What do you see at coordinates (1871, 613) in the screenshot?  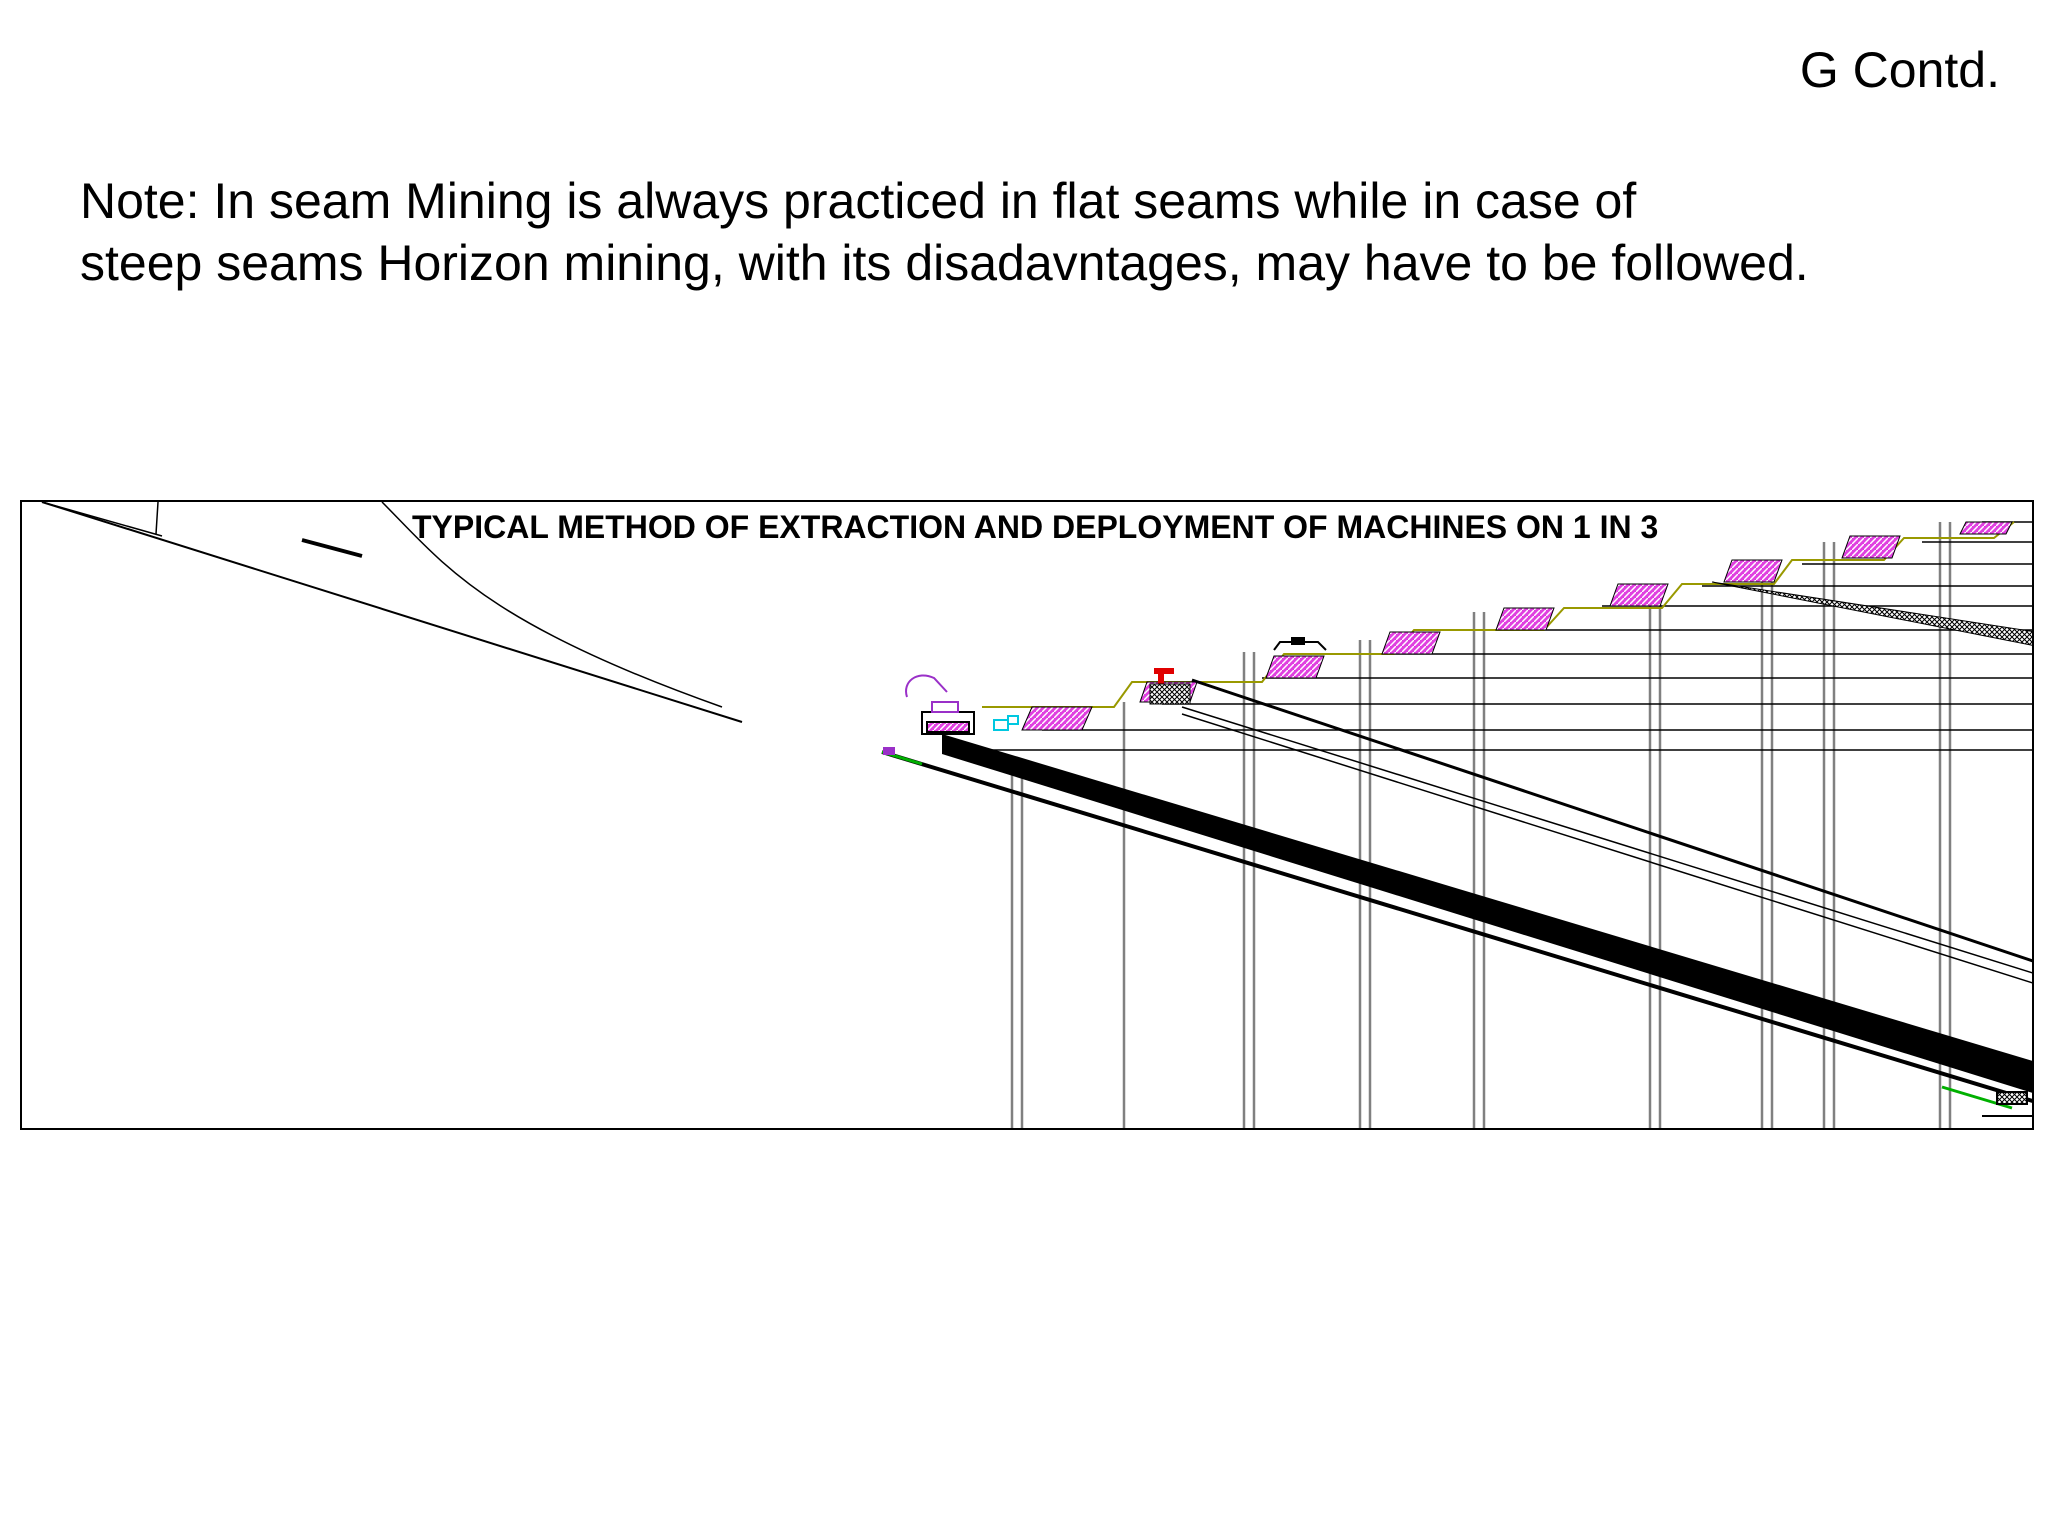 I see `spoil-band` at bounding box center [1871, 613].